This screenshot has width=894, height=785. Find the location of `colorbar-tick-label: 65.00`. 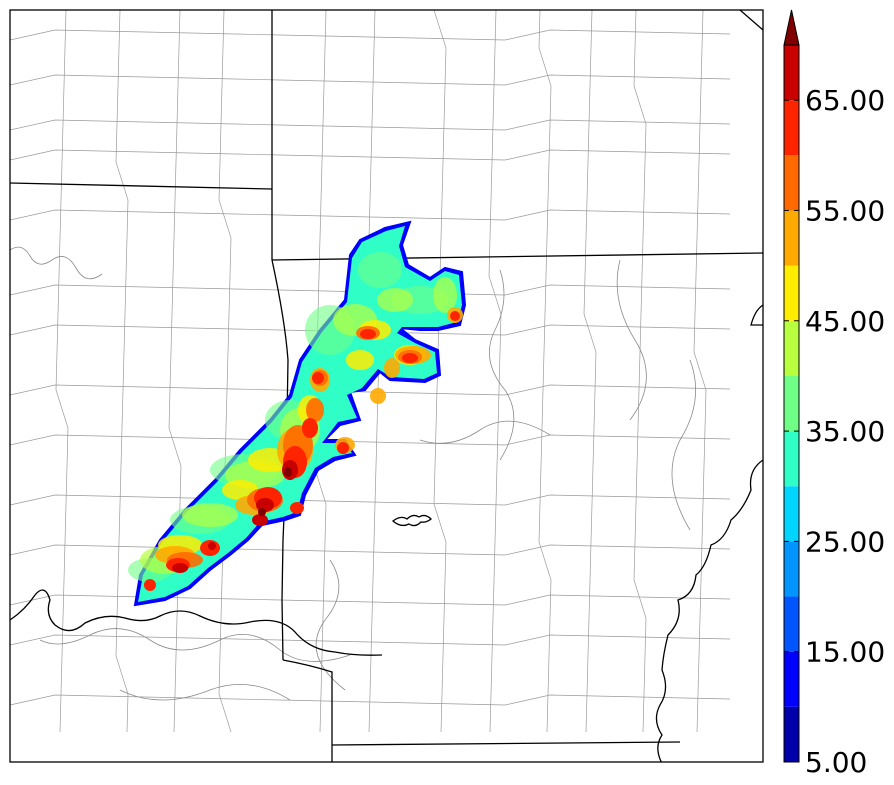

colorbar-tick-label: 65.00 is located at coordinates (845, 100).